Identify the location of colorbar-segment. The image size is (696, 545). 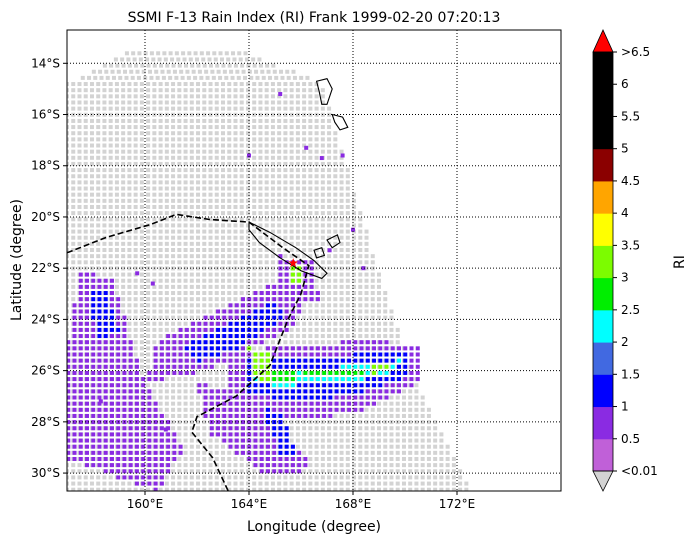
(603, 294).